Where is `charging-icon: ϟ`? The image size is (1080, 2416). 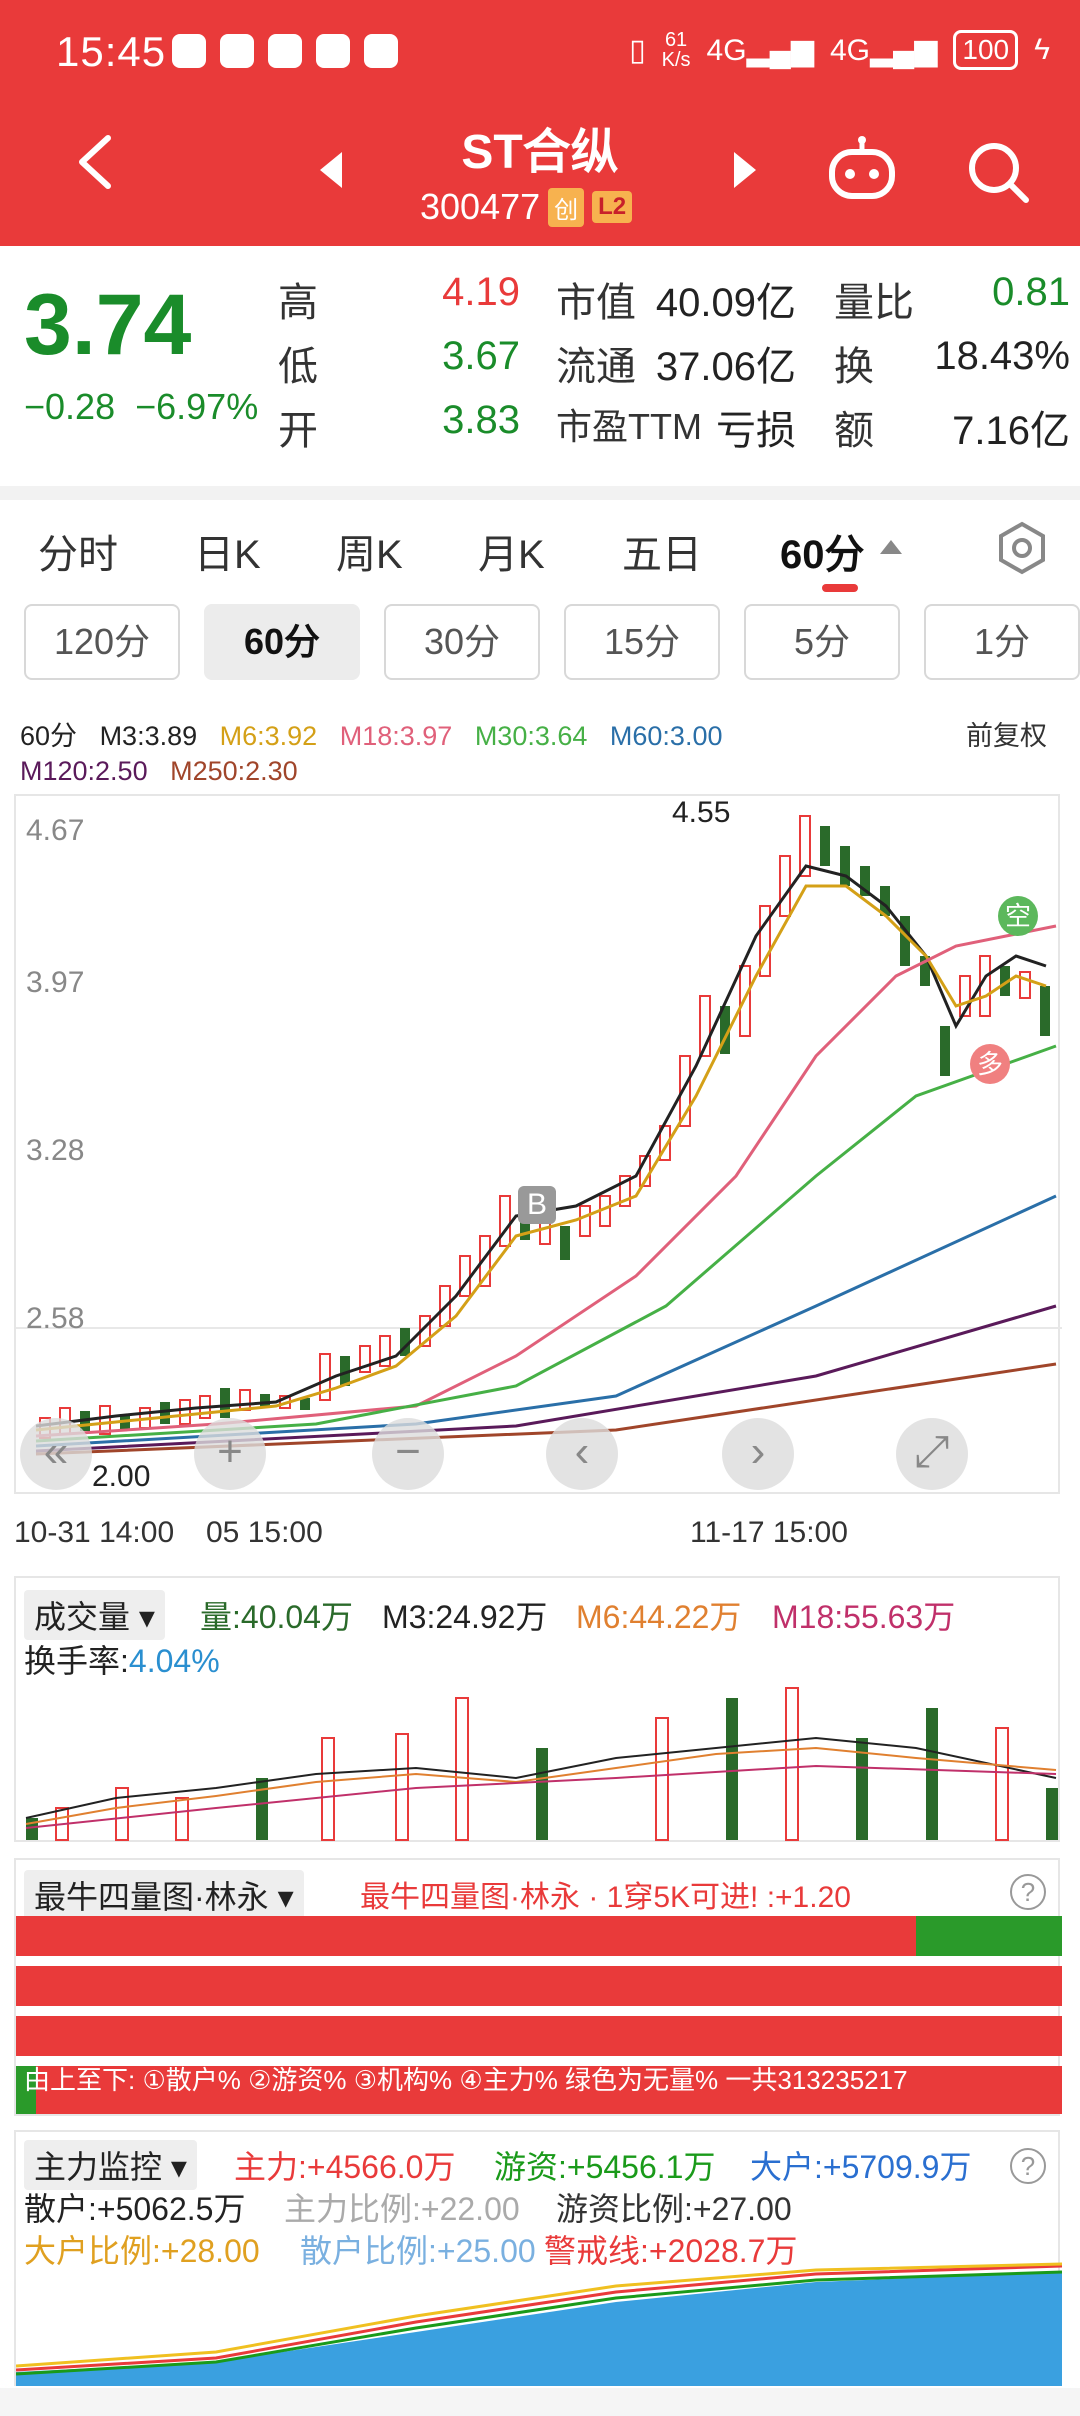 charging-icon: ϟ is located at coordinates (1042, 49).